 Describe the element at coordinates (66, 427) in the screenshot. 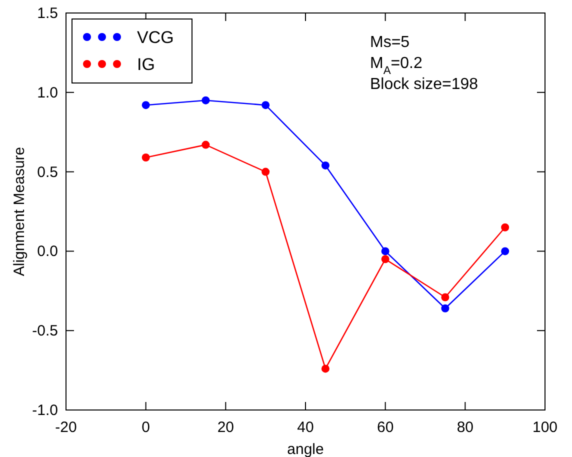

I see `x-tick-label: -20` at that location.